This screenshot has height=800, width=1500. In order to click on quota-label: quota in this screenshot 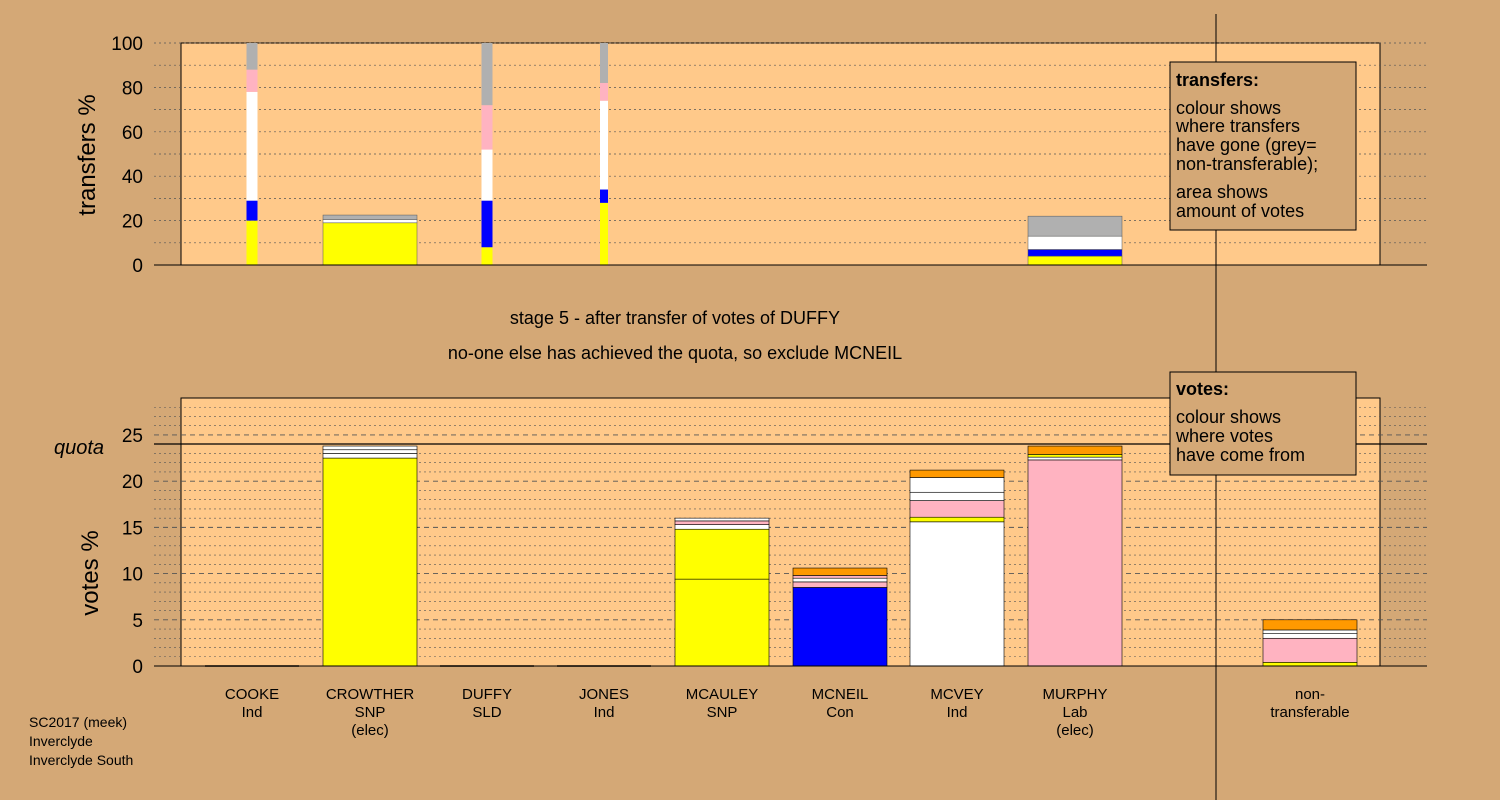, I will do `click(79, 448)`.